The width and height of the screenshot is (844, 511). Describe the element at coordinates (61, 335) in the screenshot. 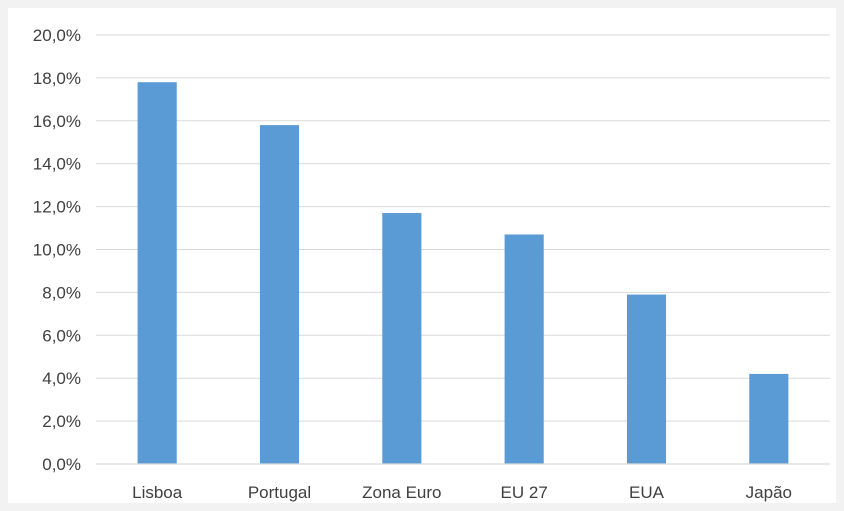

I see `y-tick-label: 6,0%` at that location.